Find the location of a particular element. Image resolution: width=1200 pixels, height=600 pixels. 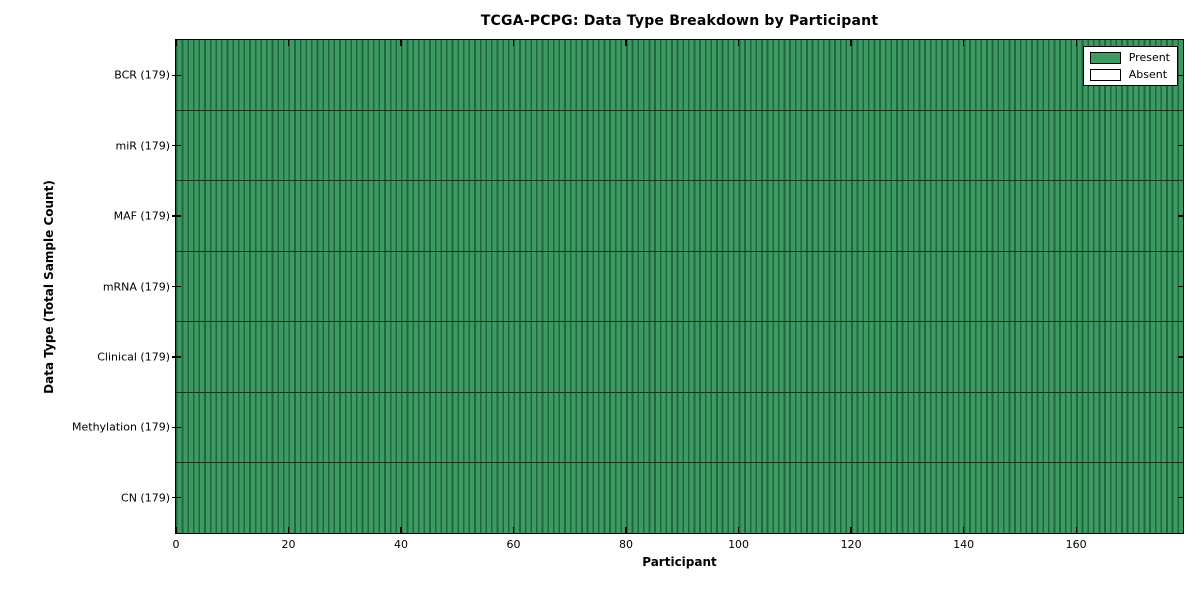

y-tick-label: MAF (179) is located at coordinates (141, 216).